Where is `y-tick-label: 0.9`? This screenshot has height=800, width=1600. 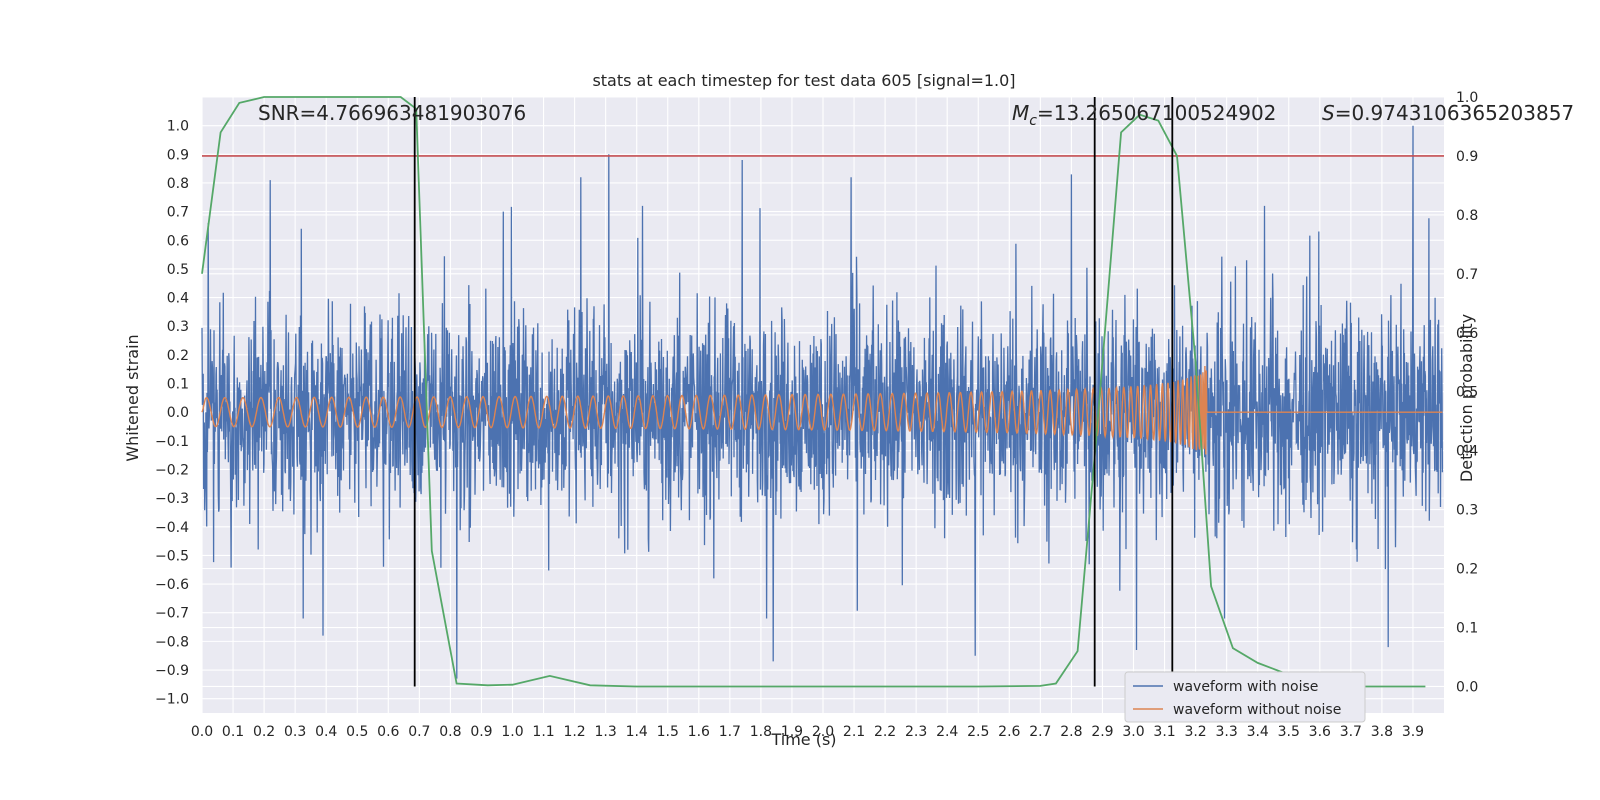 y-tick-label: 0.9 is located at coordinates (178, 155).